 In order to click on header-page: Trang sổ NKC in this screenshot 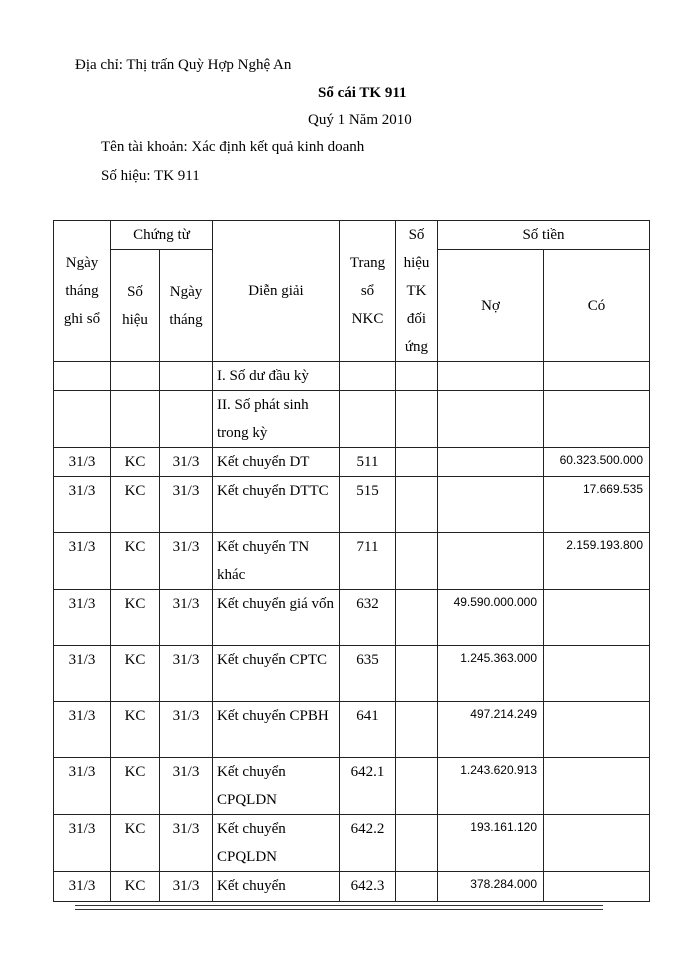, I will do `click(367, 291)`.